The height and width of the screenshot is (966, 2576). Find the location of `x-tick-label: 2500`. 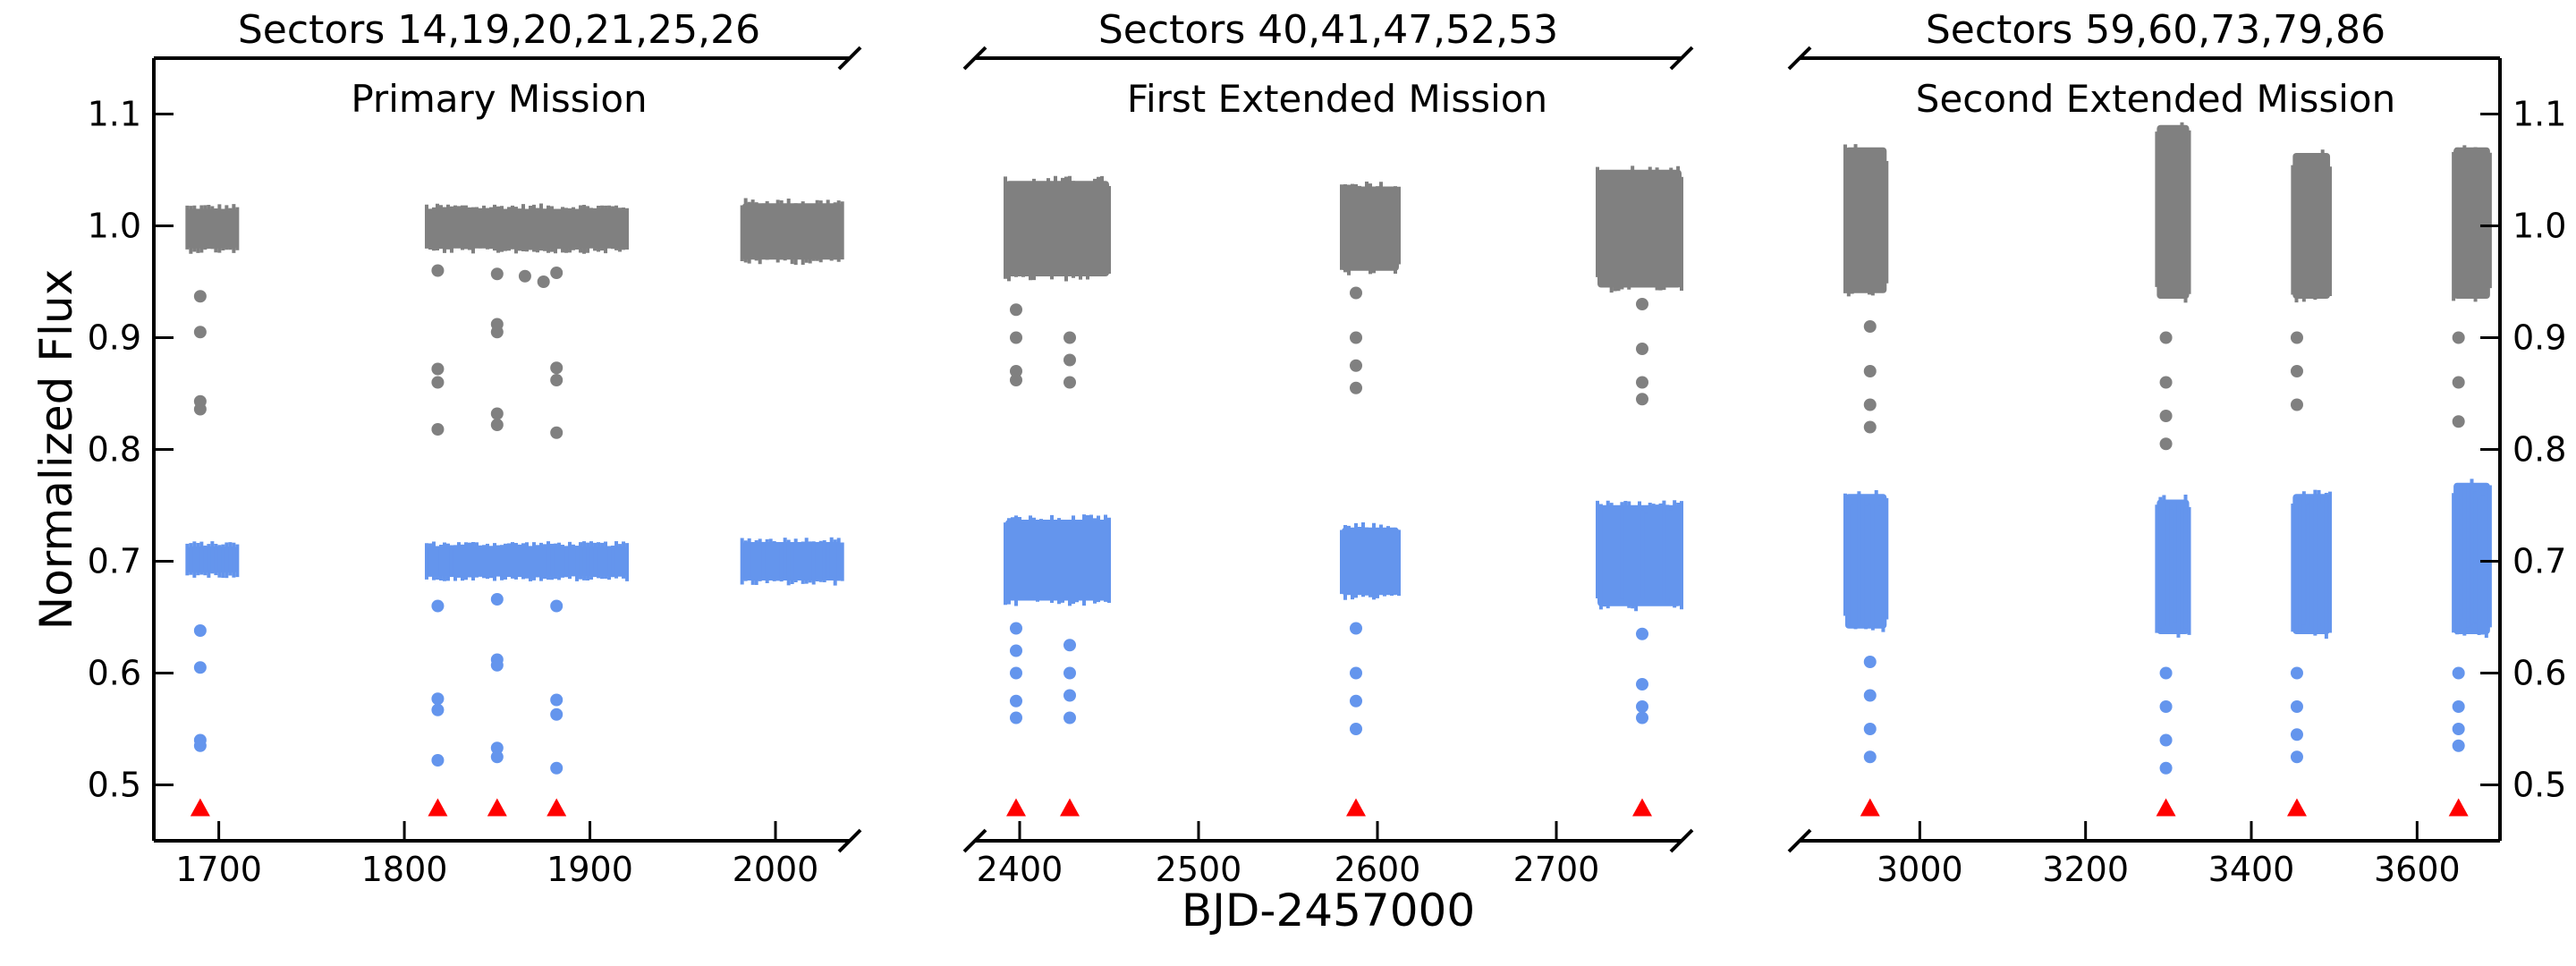

x-tick-label: 2500 is located at coordinates (1199, 869).